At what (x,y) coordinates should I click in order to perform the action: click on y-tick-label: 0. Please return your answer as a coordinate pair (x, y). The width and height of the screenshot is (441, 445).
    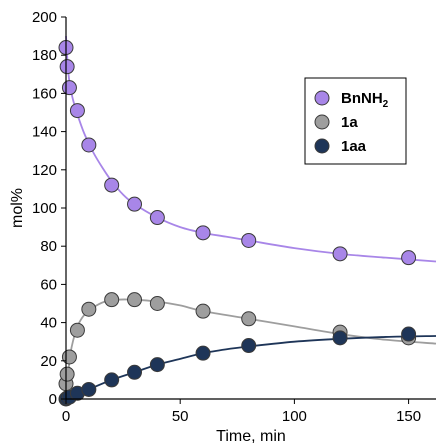
    Looking at the image, I should click on (53, 399).